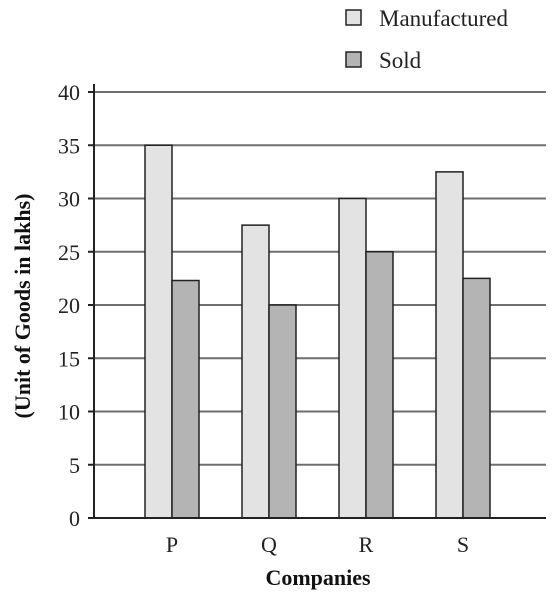 The height and width of the screenshot is (594, 552). Describe the element at coordinates (172, 544) in the screenshot. I see `x-tick-label: P` at that location.